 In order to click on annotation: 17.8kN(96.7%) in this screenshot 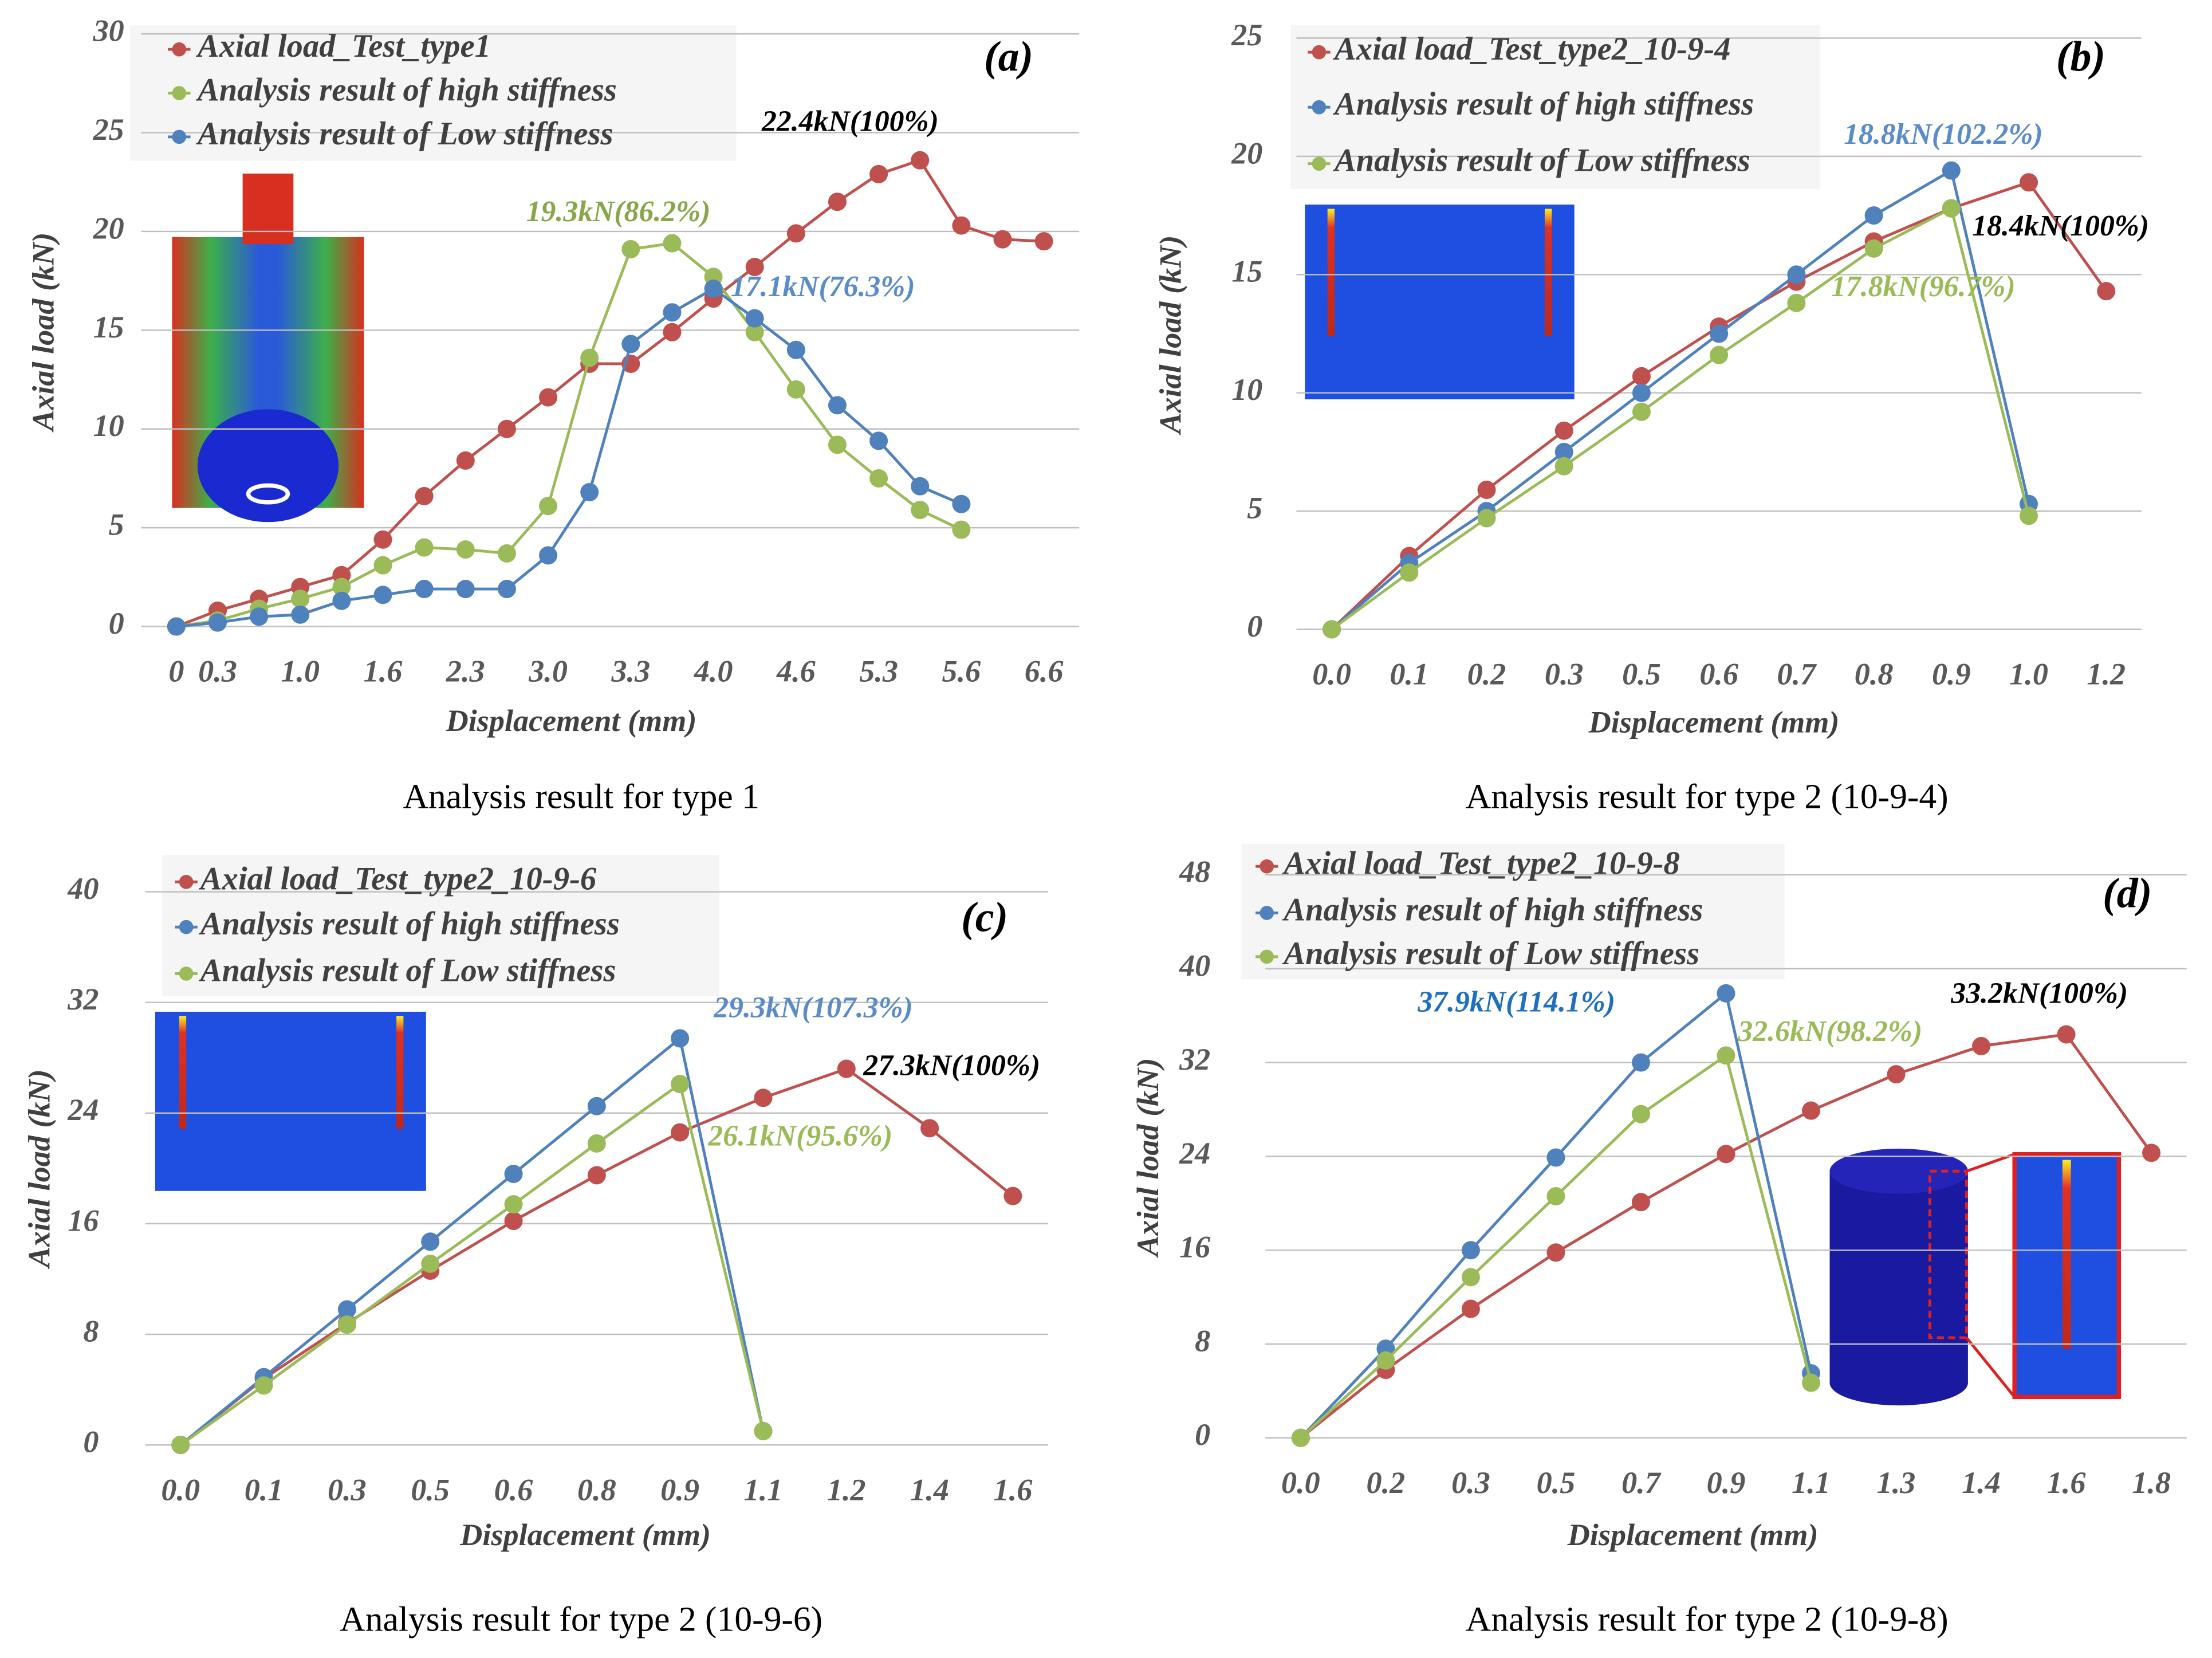, I will do `click(1924, 286)`.